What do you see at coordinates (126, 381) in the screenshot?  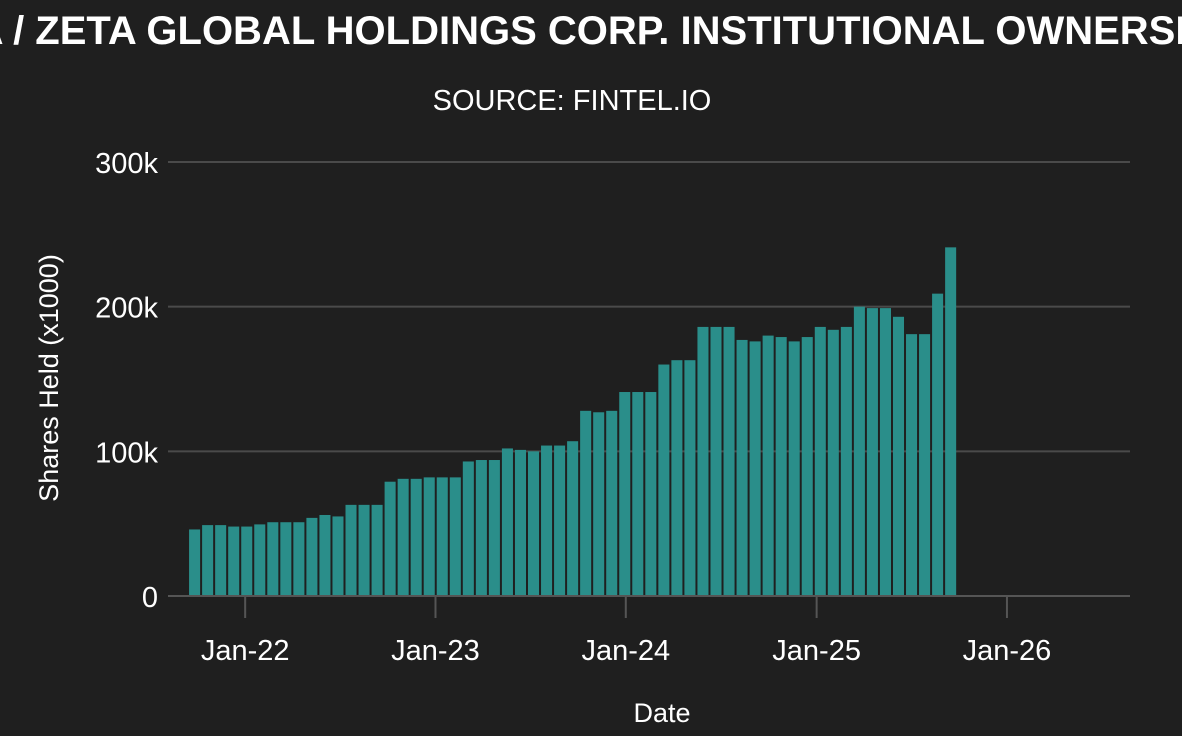 I see `y-tick-labels: 0 100k 200k 300k` at bounding box center [126, 381].